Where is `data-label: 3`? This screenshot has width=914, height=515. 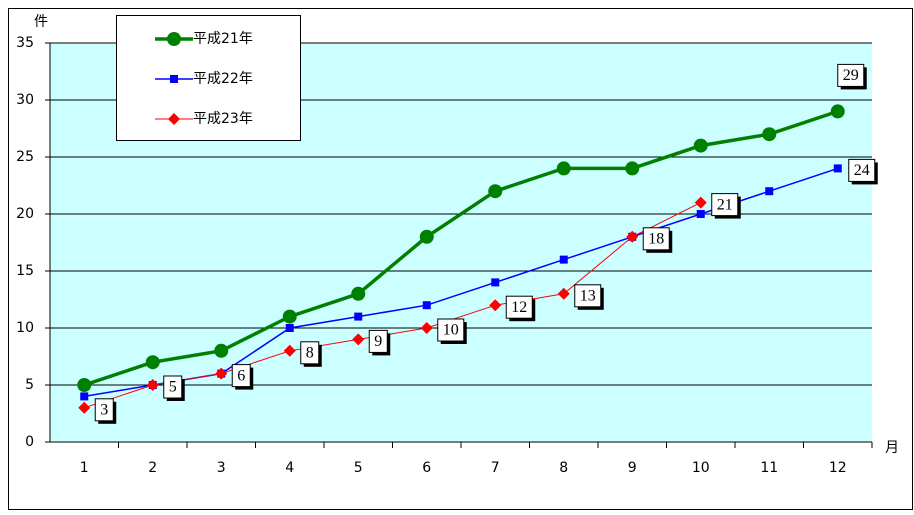 data-label: 3 is located at coordinates (104, 409).